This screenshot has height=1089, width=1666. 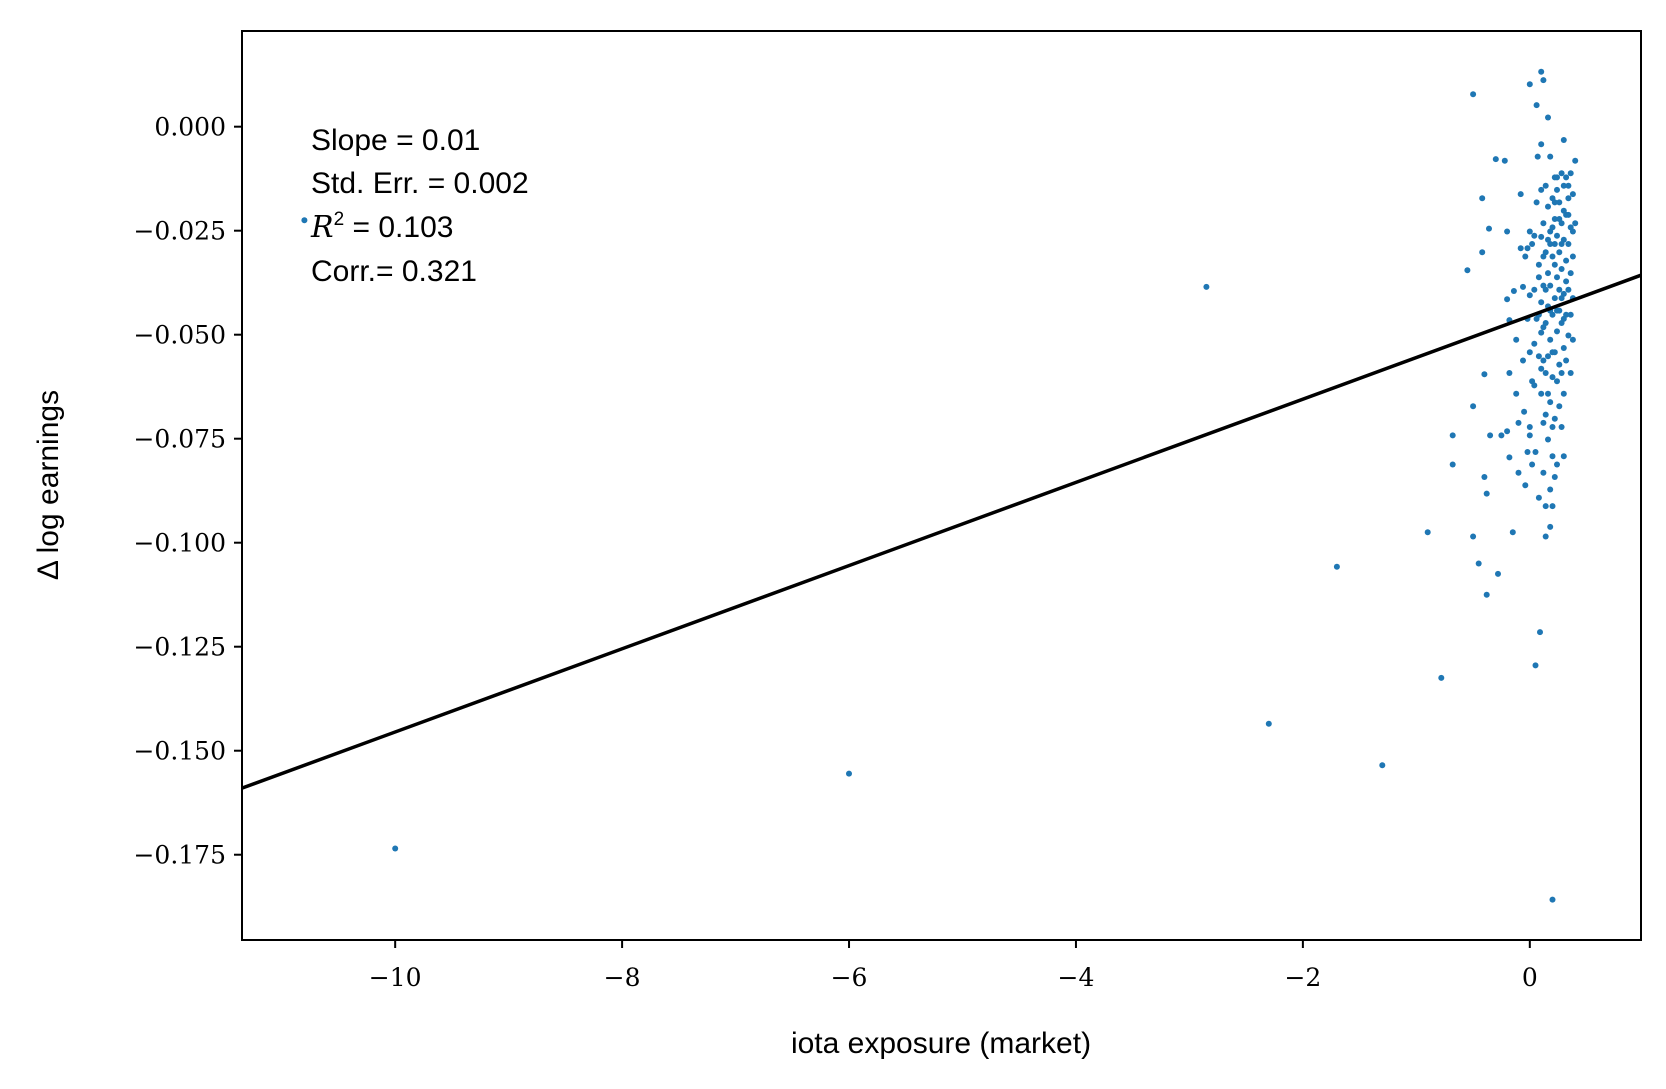 I want to click on y-tick-label: −0.175, so click(x=179, y=855).